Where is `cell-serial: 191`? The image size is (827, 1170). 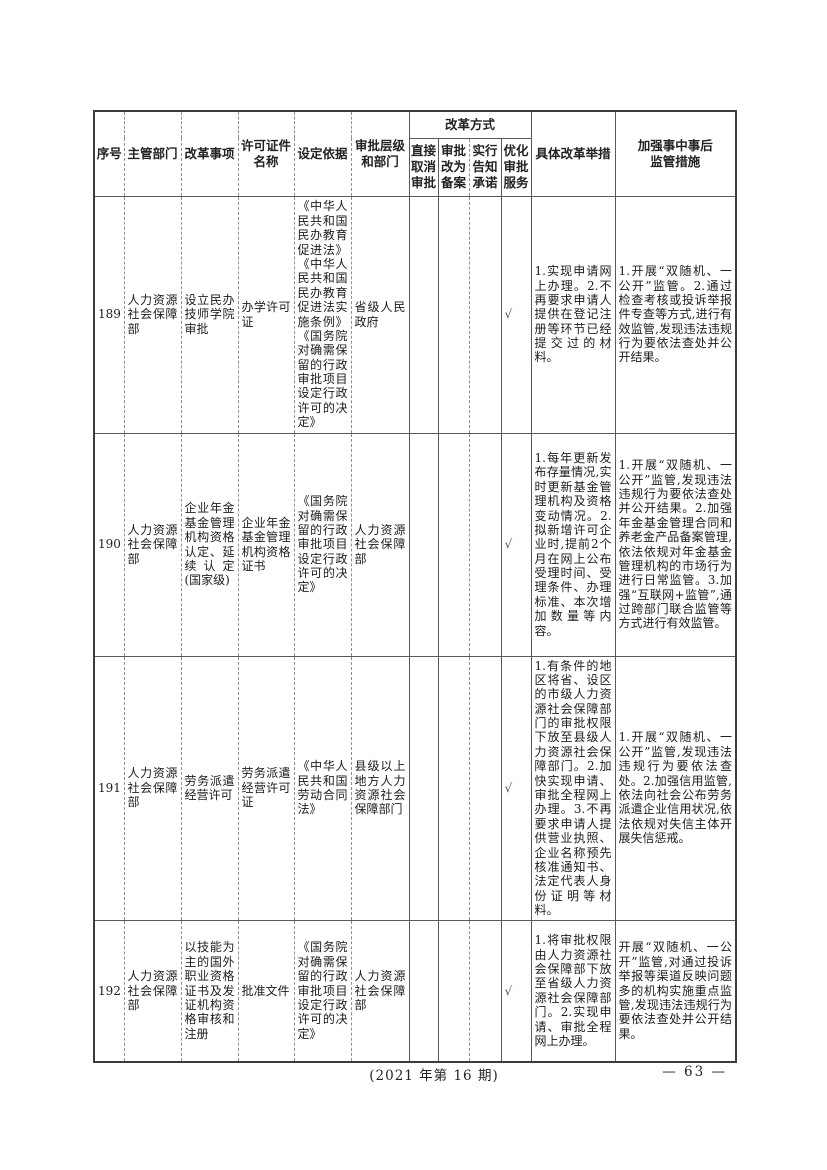 cell-serial: 191 is located at coordinates (109, 788).